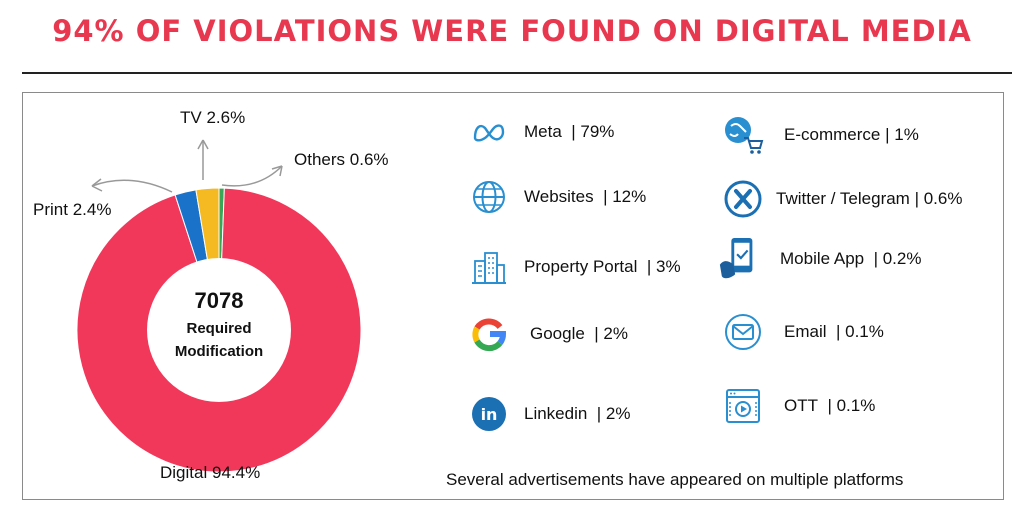  Describe the element at coordinates (97, 185) in the screenshot. I see `print-arrowhead` at that location.